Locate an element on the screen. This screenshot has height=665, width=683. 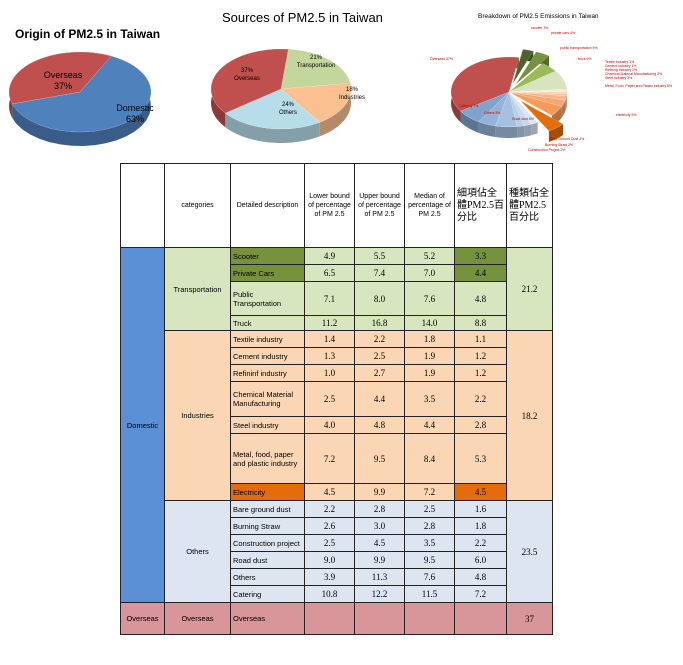
sources-chart-title: Sources of PM2.5 in Taiwan is located at coordinates (302, 17).